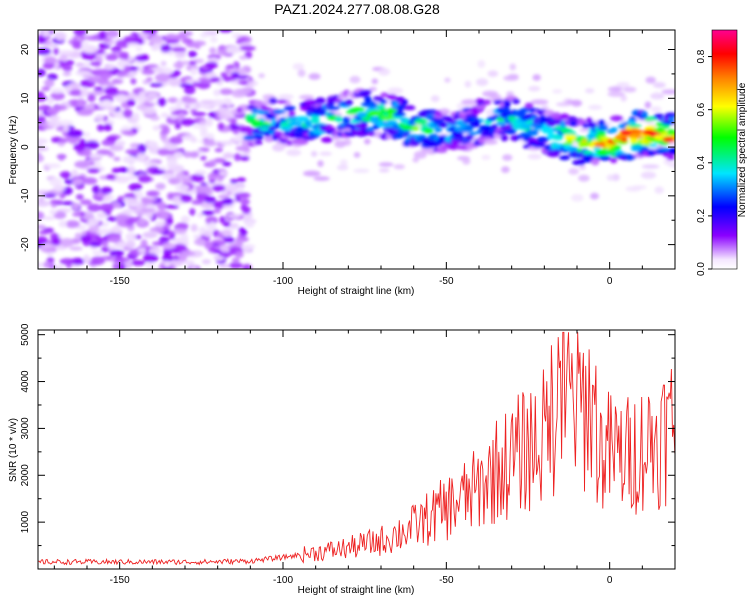 The height and width of the screenshot is (605, 750). What do you see at coordinates (446, 580) in the screenshot?
I see `x-tick-label: -50` at bounding box center [446, 580].